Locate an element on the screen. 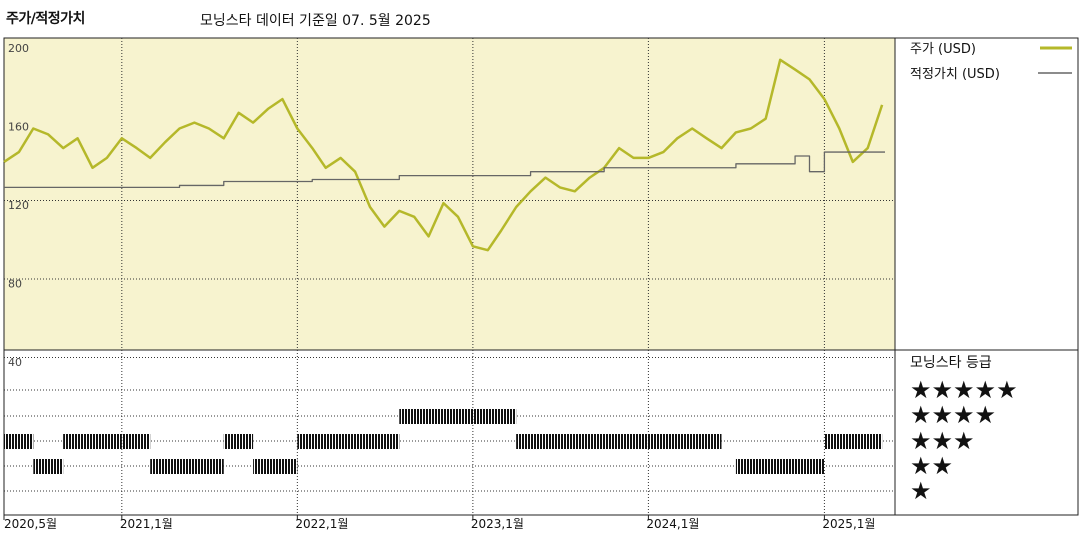 The width and height of the screenshot is (1080, 540). legend: 주가 (USD) 적정가치 (USD) is located at coordinates (991, 62).